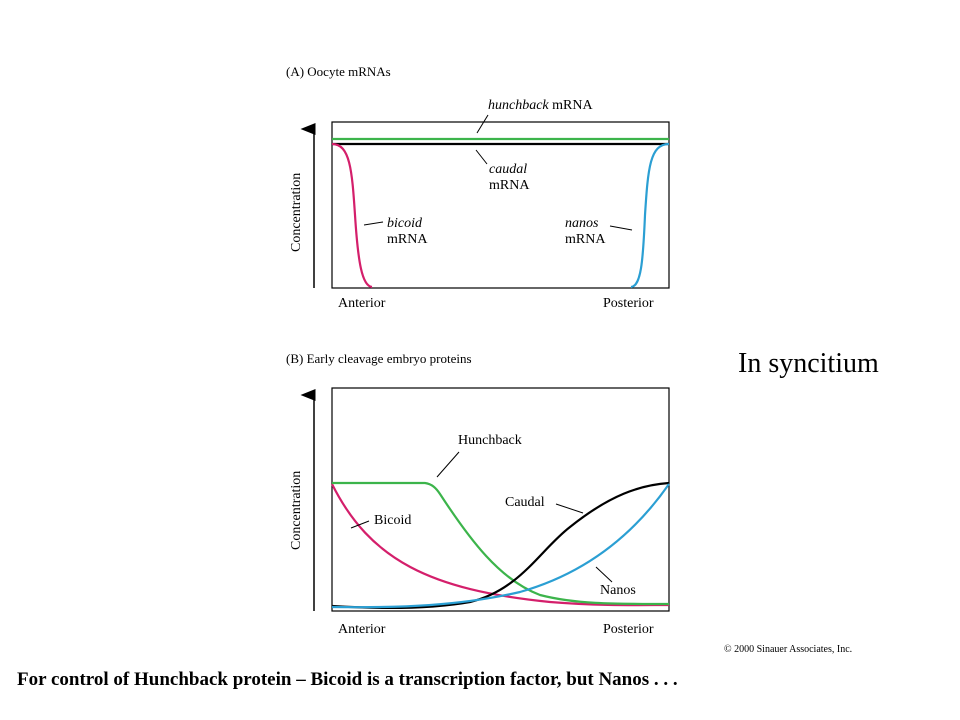  I want to click on panel-b-plot, so click(485, 499).